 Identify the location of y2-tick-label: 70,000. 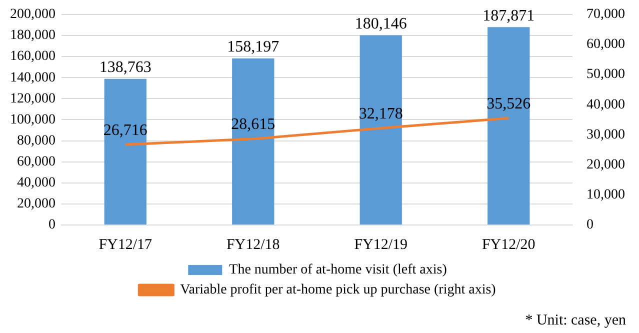
(605, 14).